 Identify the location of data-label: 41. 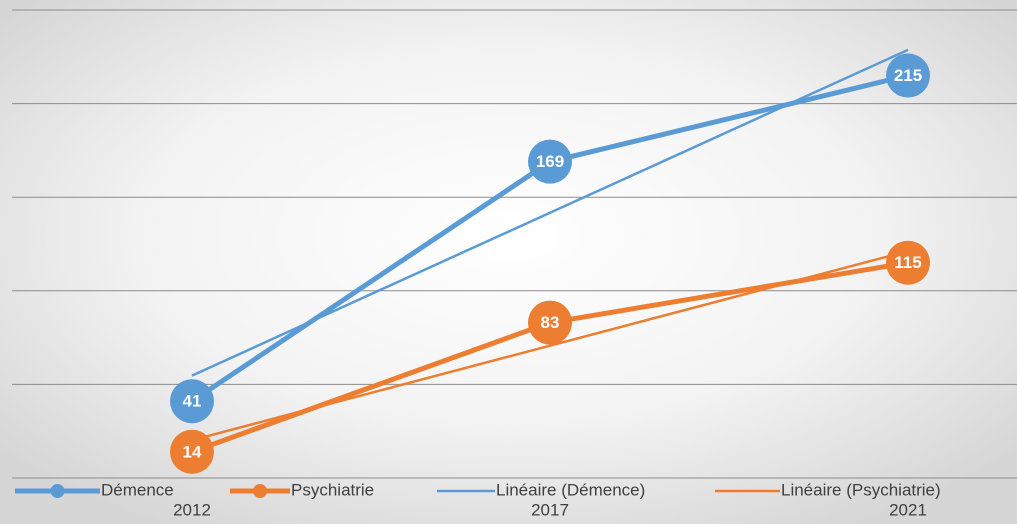
(192, 401).